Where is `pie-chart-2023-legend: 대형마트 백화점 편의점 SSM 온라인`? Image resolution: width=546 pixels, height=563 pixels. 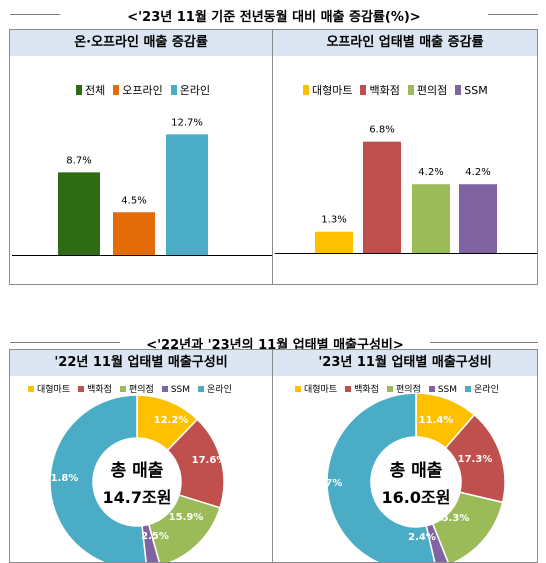 pie-chart-2023-legend: 대형마트 백화점 편의점 SSM 온라인 is located at coordinates (401, 388).